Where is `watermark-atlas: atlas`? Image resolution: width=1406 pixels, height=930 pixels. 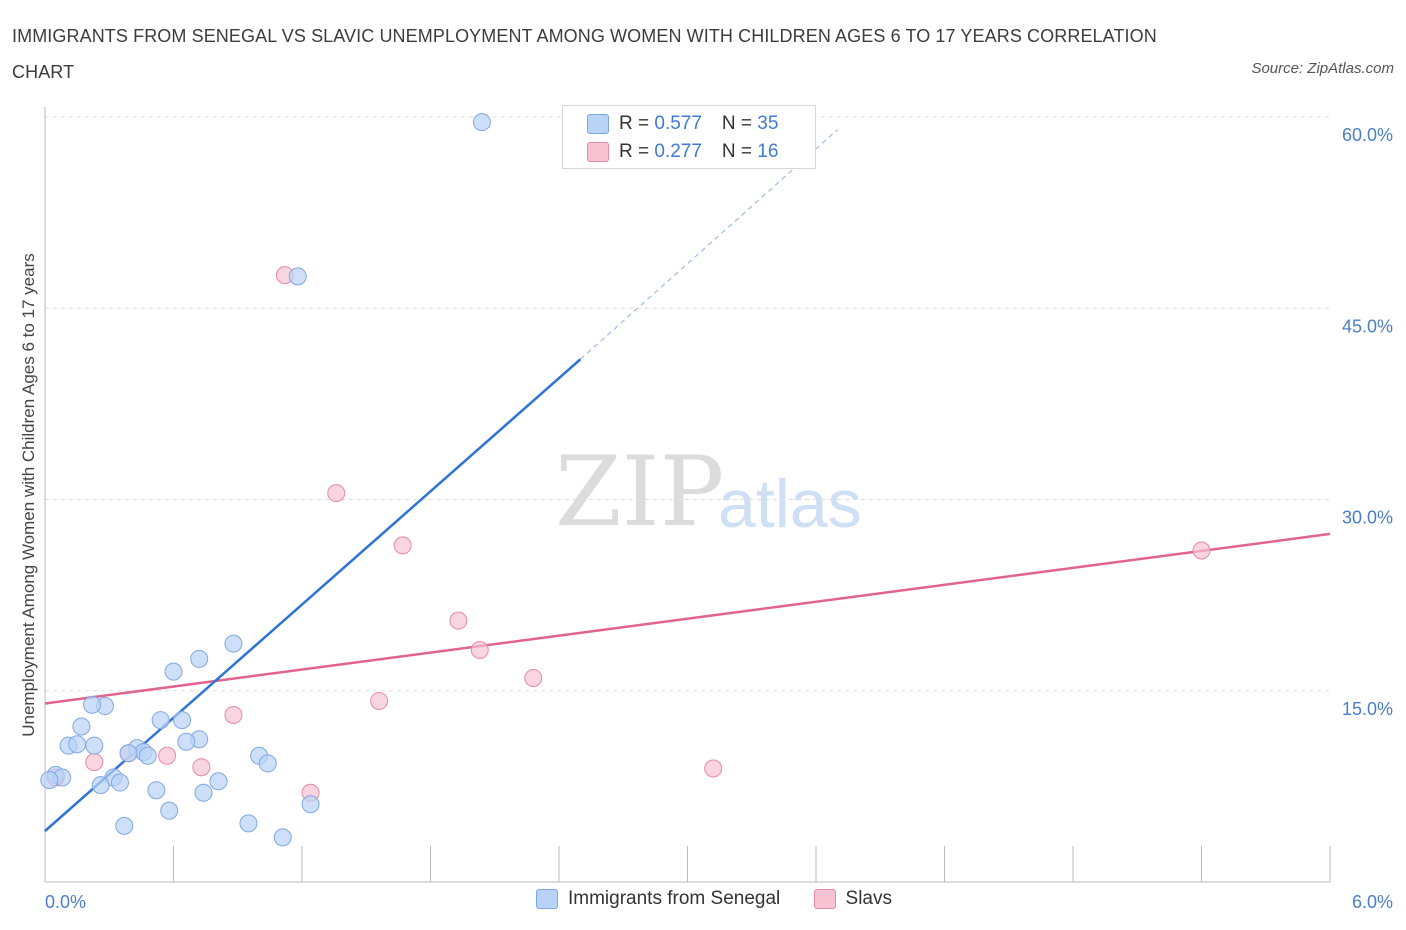
watermark-atlas: atlas is located at coordinates (790, 504).